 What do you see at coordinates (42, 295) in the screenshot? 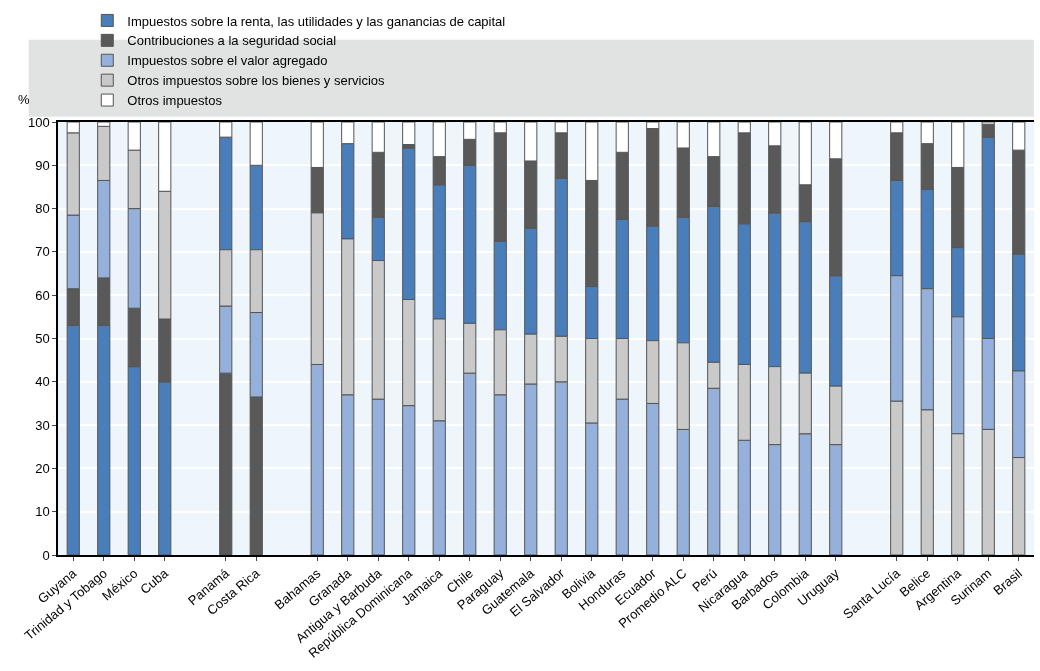
I see `y-tick-label: 60` at bounding box center [42, 295].